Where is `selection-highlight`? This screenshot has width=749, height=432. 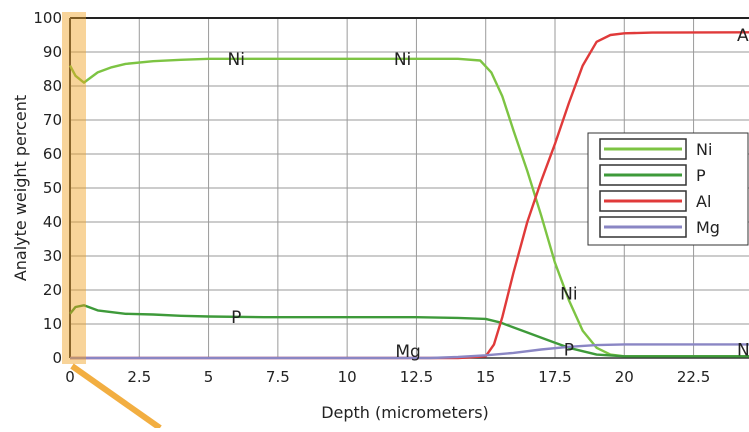 selection-highlight is located at coordinates (112, 221).